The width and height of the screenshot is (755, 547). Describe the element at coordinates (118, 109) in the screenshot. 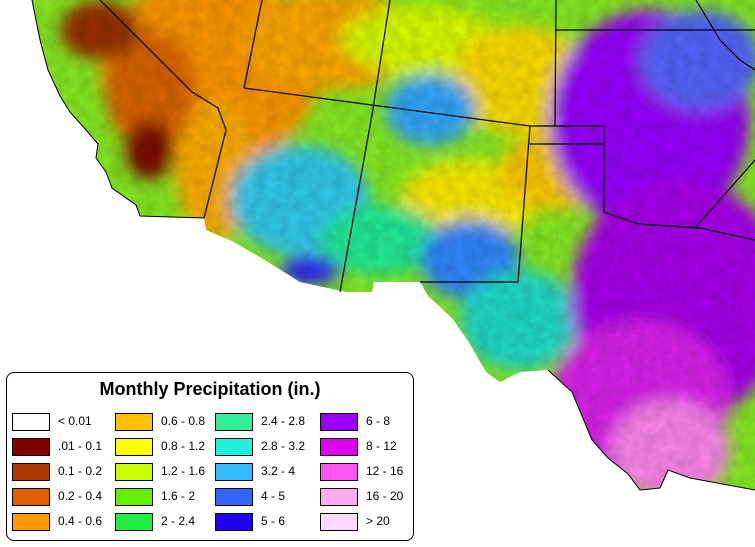

I see `coastline` at that location.